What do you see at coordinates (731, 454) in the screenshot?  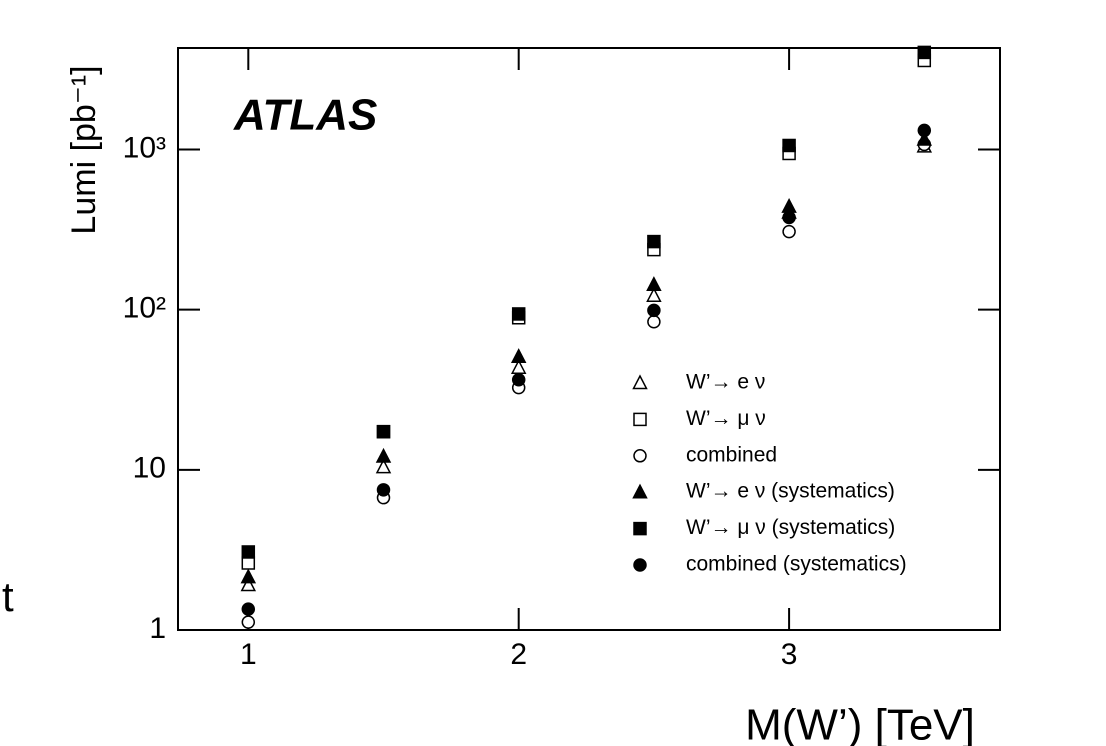 I see `legend-label: combined` at bounding box center [731, 454].